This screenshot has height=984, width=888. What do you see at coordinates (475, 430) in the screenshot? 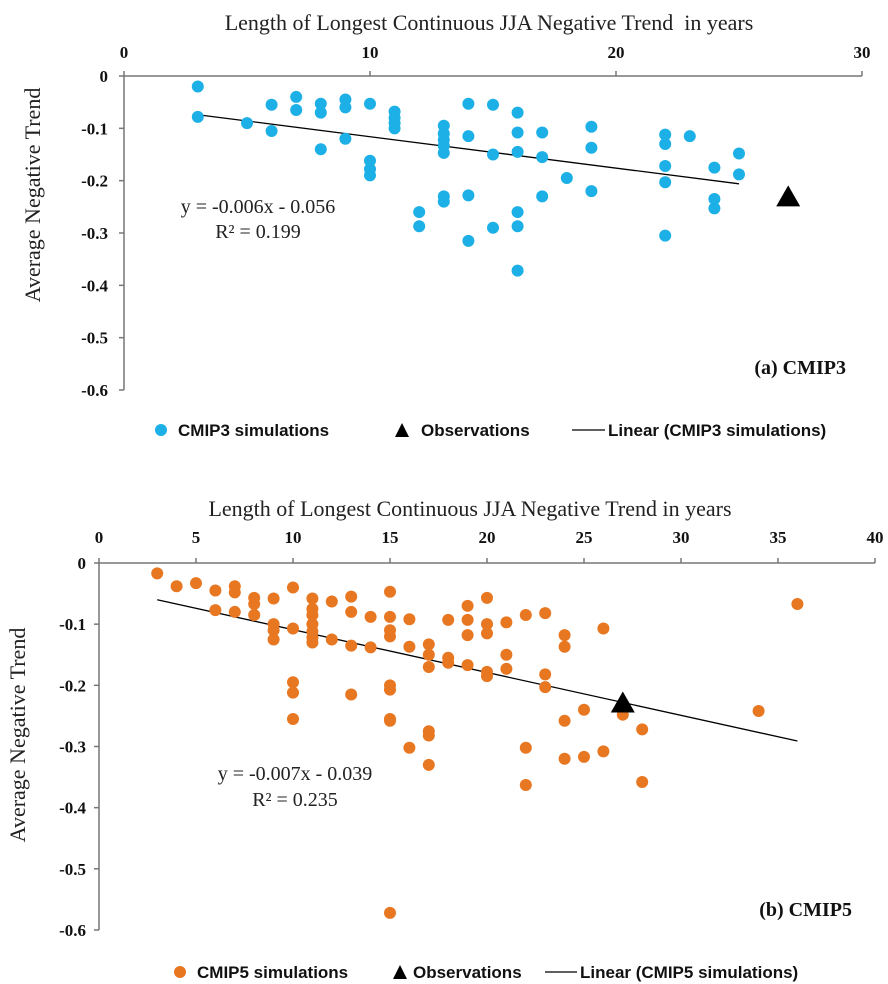
I see `panel-a-legend-observations-label: Observations` at bounding box center [475, 430].